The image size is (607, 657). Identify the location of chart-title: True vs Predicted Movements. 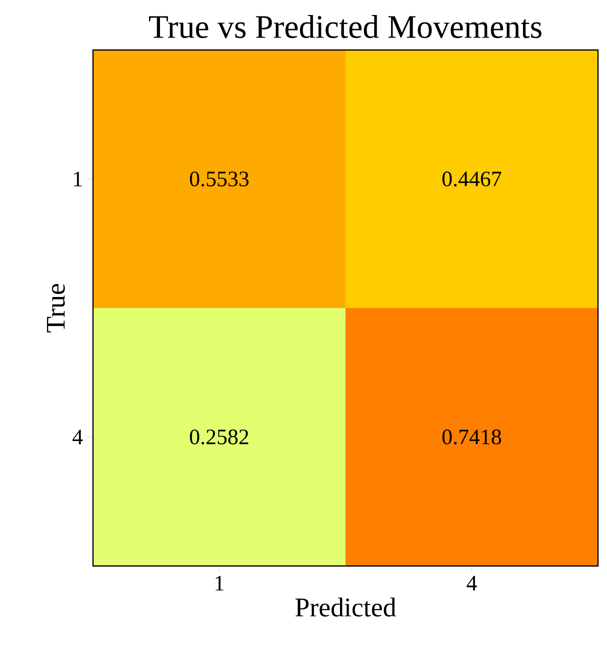
(345, 26).